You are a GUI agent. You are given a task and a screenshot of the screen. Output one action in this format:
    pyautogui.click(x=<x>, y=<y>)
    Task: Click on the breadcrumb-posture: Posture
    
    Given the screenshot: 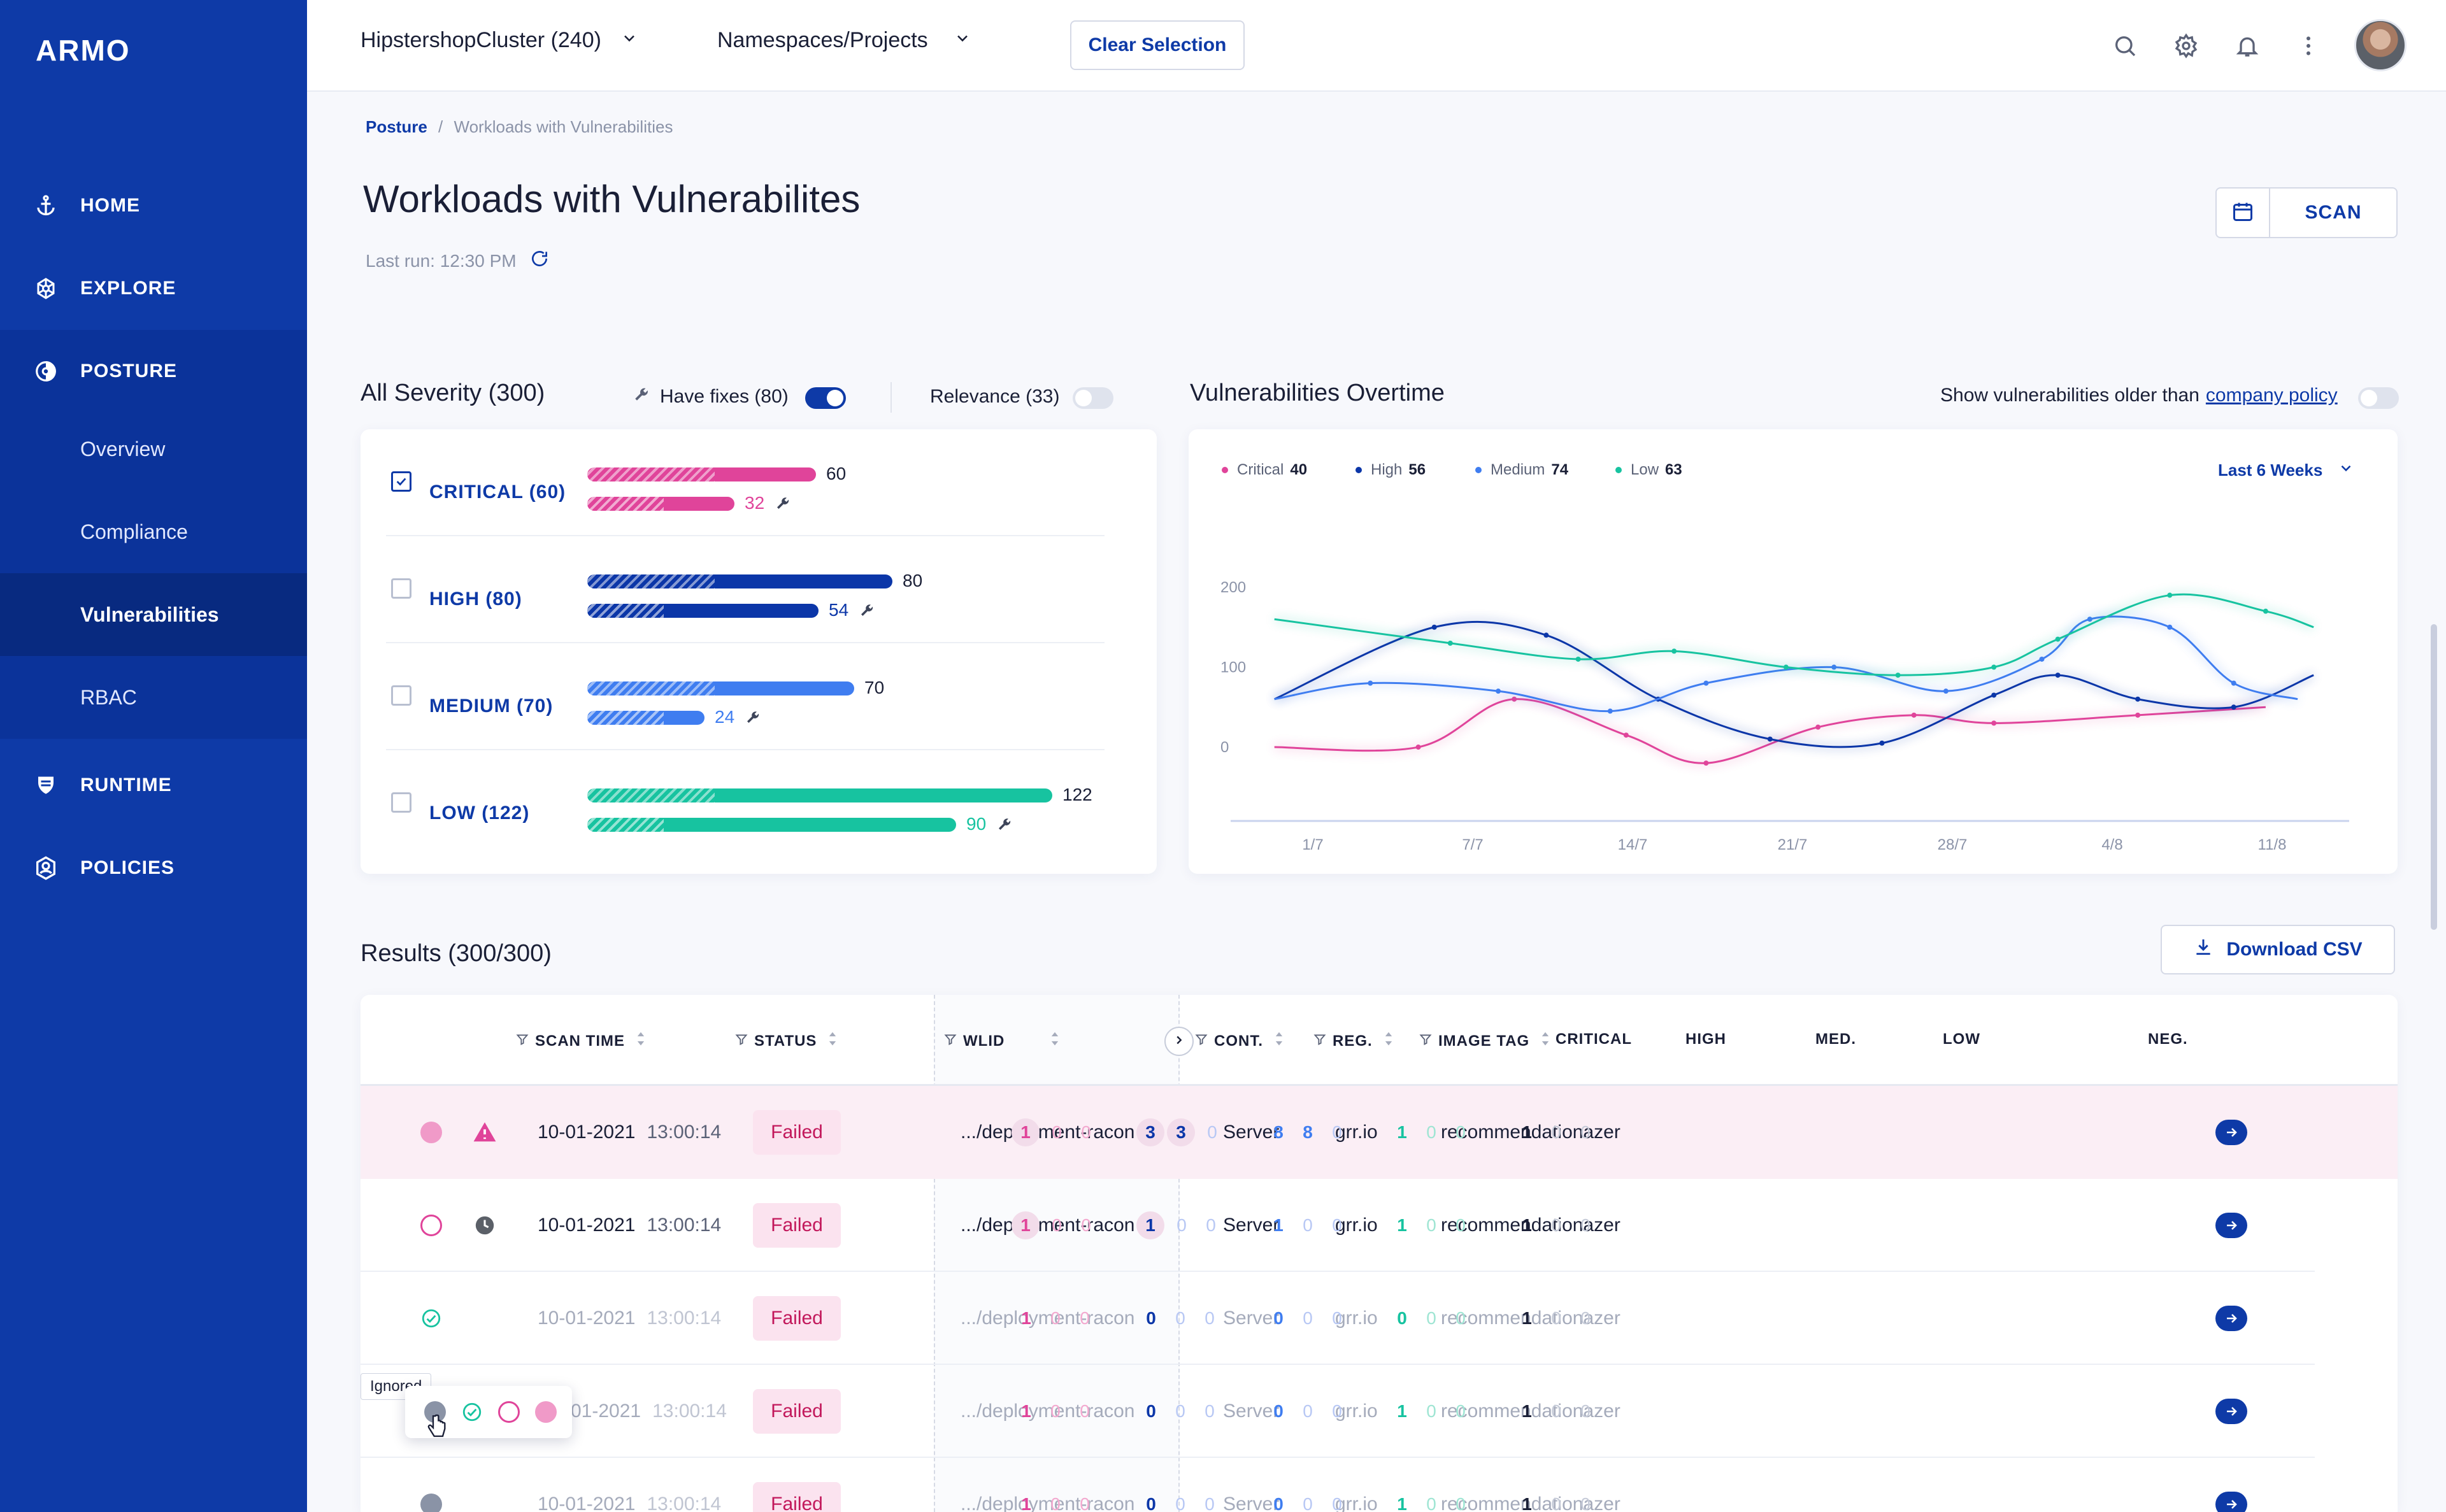 What is the action you would take?
    pyautogui.click(x=397, y=126)
    